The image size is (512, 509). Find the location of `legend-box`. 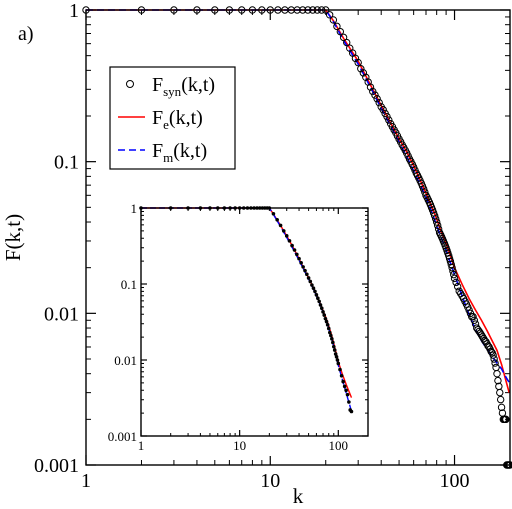

legend-box is located at coordinates (172, 118).